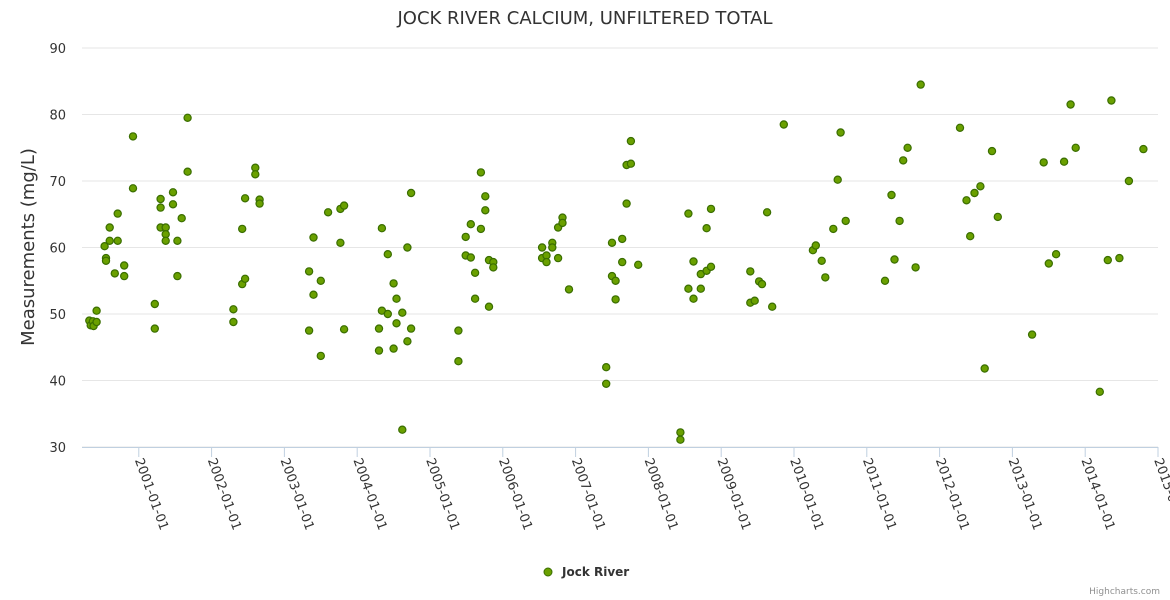 The image size is (1170, 600). I want to click on legend: Jock River, so click(586, 572).